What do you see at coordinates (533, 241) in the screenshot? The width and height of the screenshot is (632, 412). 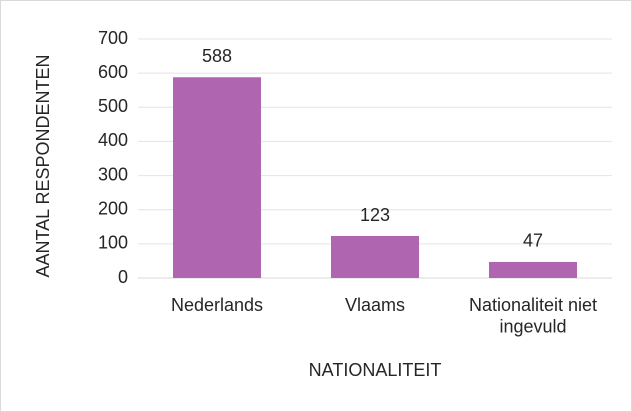 I see `data-label: 47` at bounding box center [533, 241].